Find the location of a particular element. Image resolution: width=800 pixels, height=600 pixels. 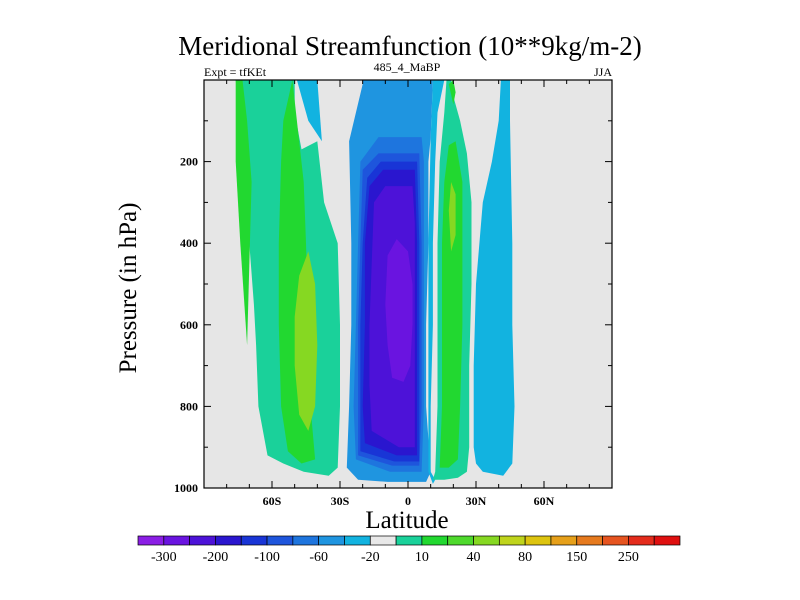

y-axis-label: Pressure (in hPa) is located at coordinates (128, 288).